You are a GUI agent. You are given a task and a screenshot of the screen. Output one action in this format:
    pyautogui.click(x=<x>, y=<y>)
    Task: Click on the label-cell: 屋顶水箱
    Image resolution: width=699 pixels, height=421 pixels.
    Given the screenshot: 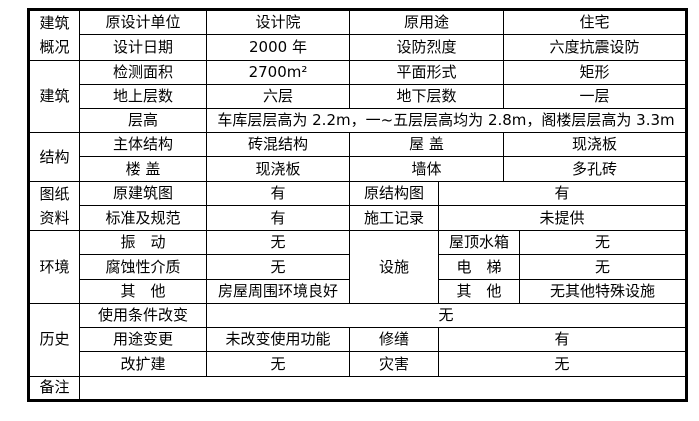 What is the action you would take?
    pyautogui.click(x=479, y=243)
    